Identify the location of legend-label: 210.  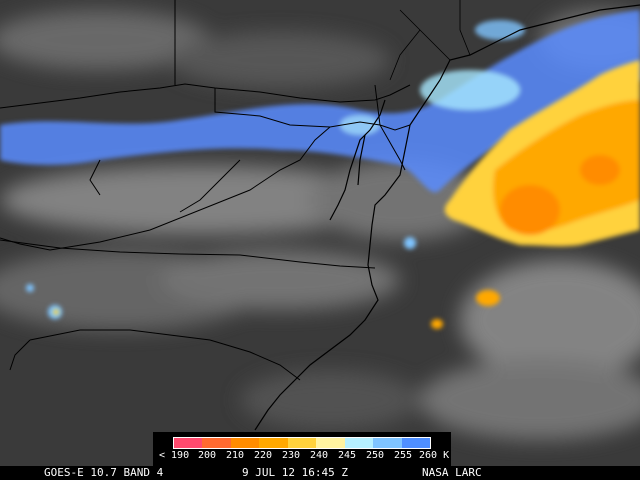
(235, 455).